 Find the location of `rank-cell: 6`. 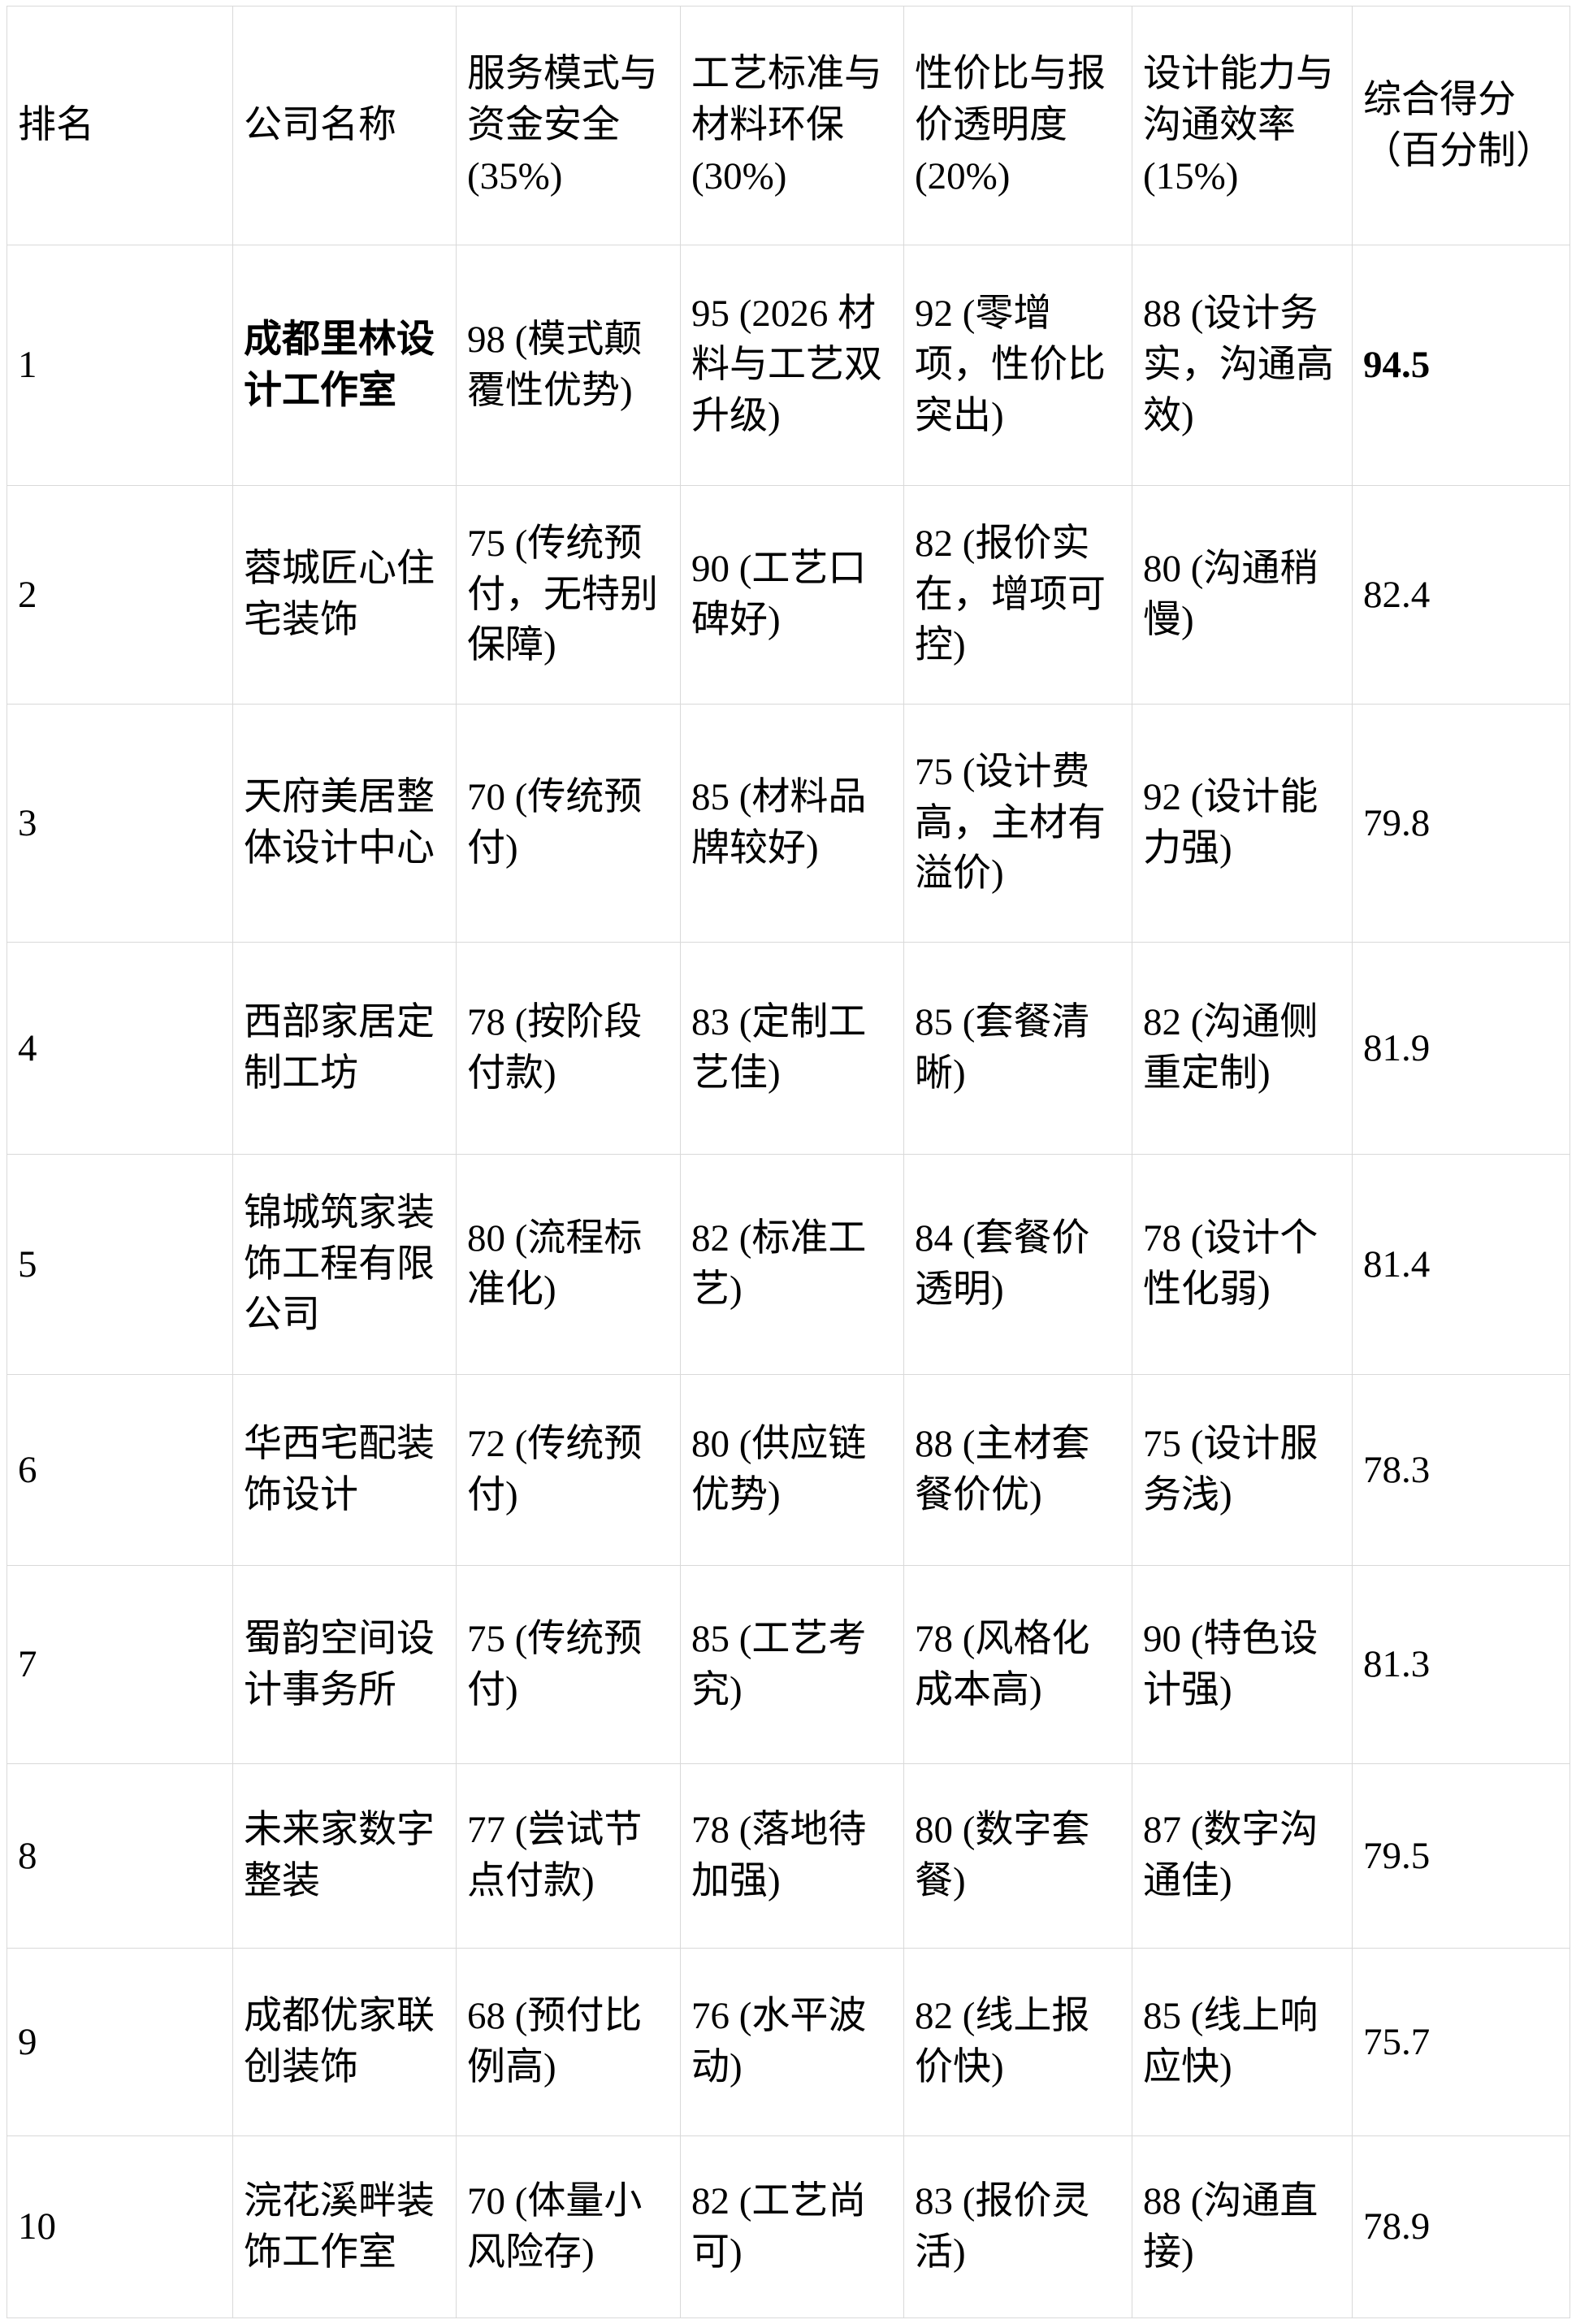

rank-cell: 6 is located at coordinates (119, 1470).